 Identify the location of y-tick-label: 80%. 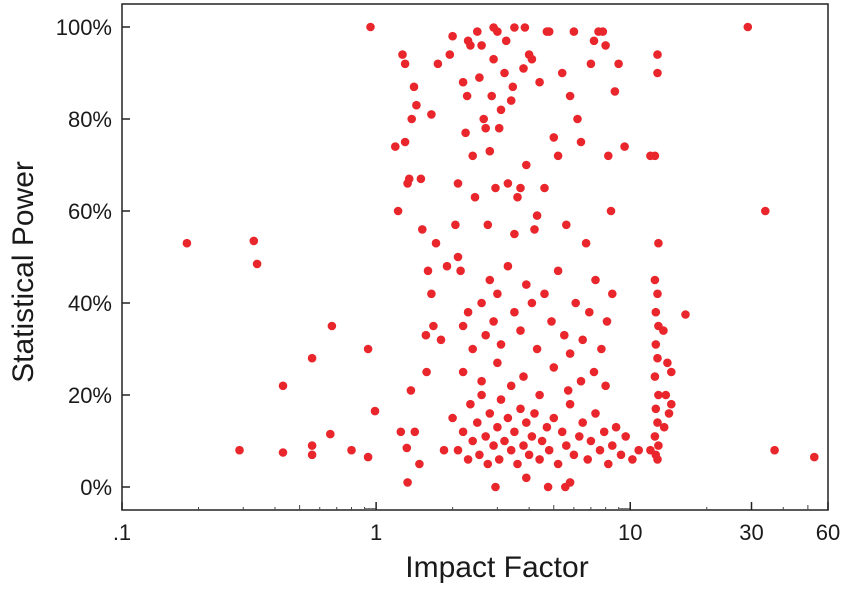
(90, 119).